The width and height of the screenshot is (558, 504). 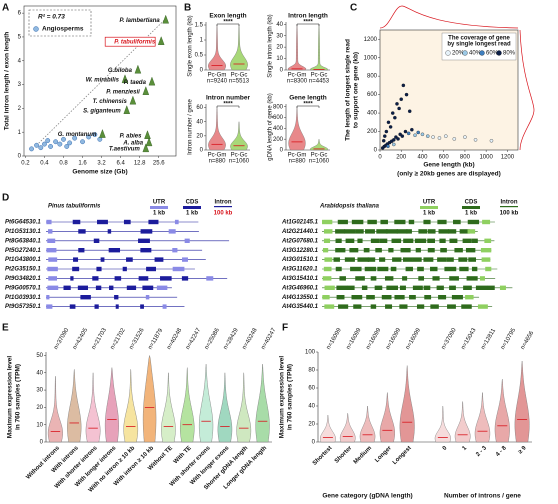 What do you see at coordinates (228, 24) in the screenshot?
I see `significance-bracket` at bounding box center [228, 24].